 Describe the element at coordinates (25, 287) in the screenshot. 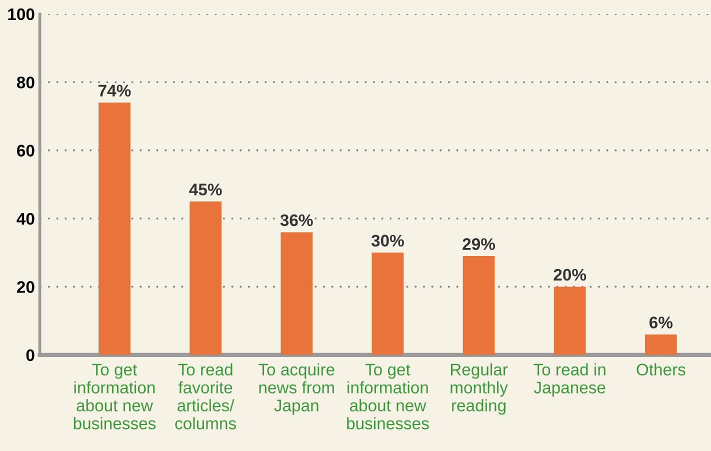

I see `y-tick-label: 20` at that location.